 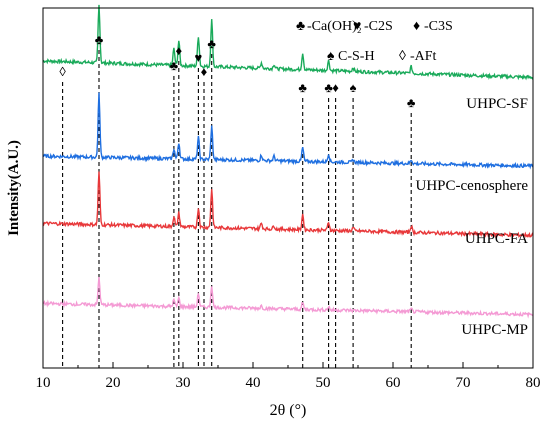 I want to click on phase-marker: ♠, so click(x=353, y=87).